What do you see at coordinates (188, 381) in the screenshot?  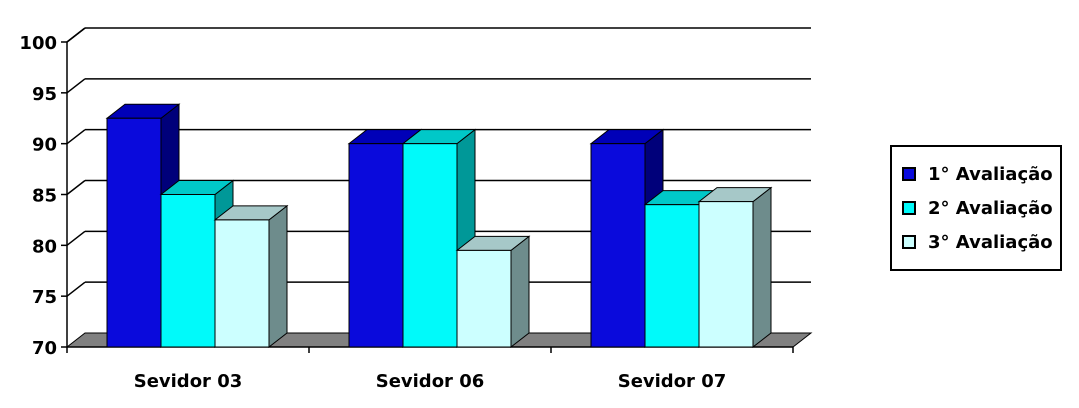 I see `x-tick-label: Sevidor 03` at bounding box center [188, 381].